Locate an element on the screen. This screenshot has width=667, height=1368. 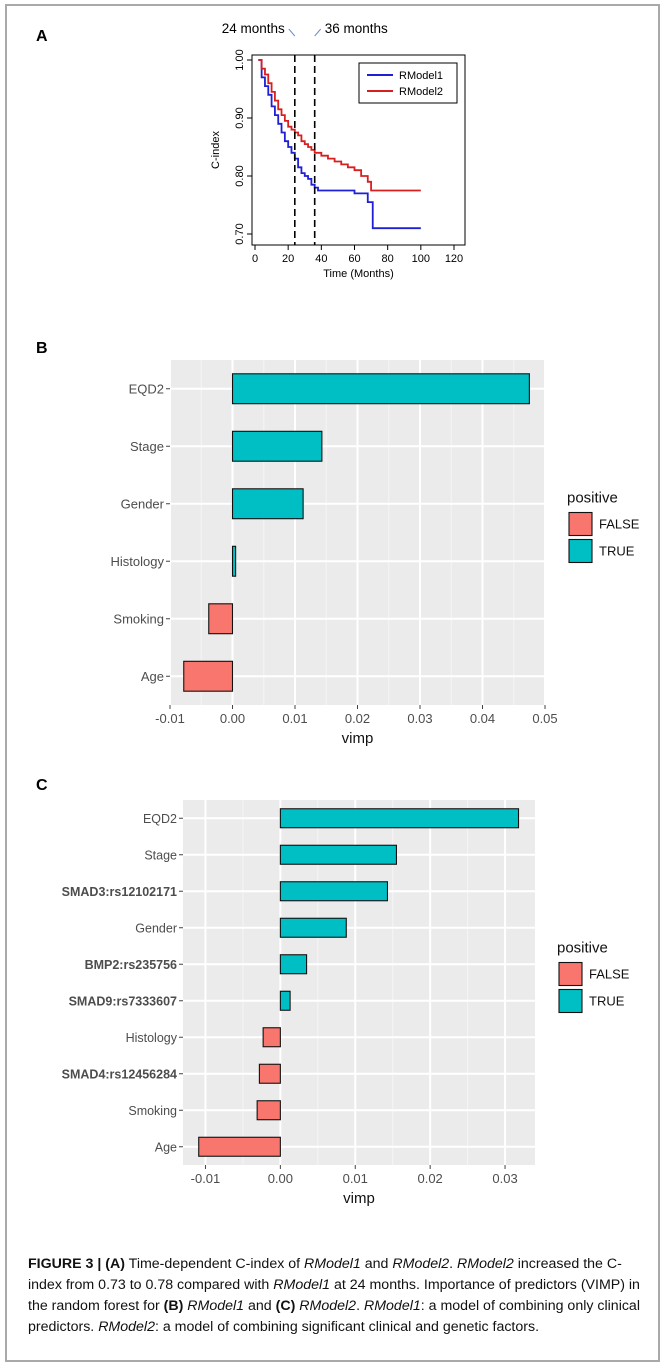
y-tick-label: 1.00 is located at coordinates (240, 59).